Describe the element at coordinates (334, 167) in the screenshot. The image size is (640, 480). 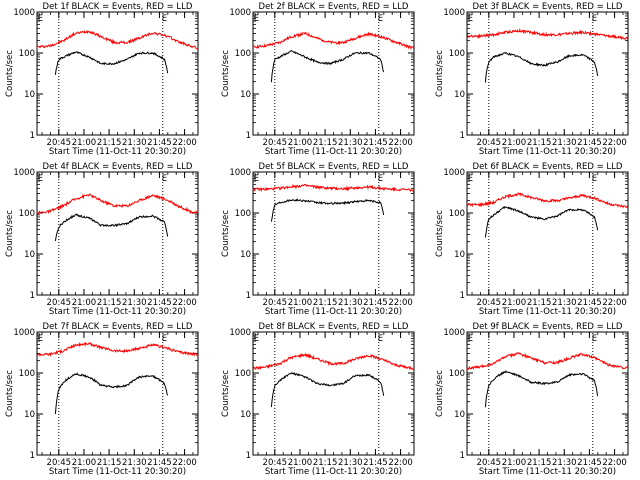
I see `panel-title: Det 5f BLACK = Events, RED = LLD` at that location.